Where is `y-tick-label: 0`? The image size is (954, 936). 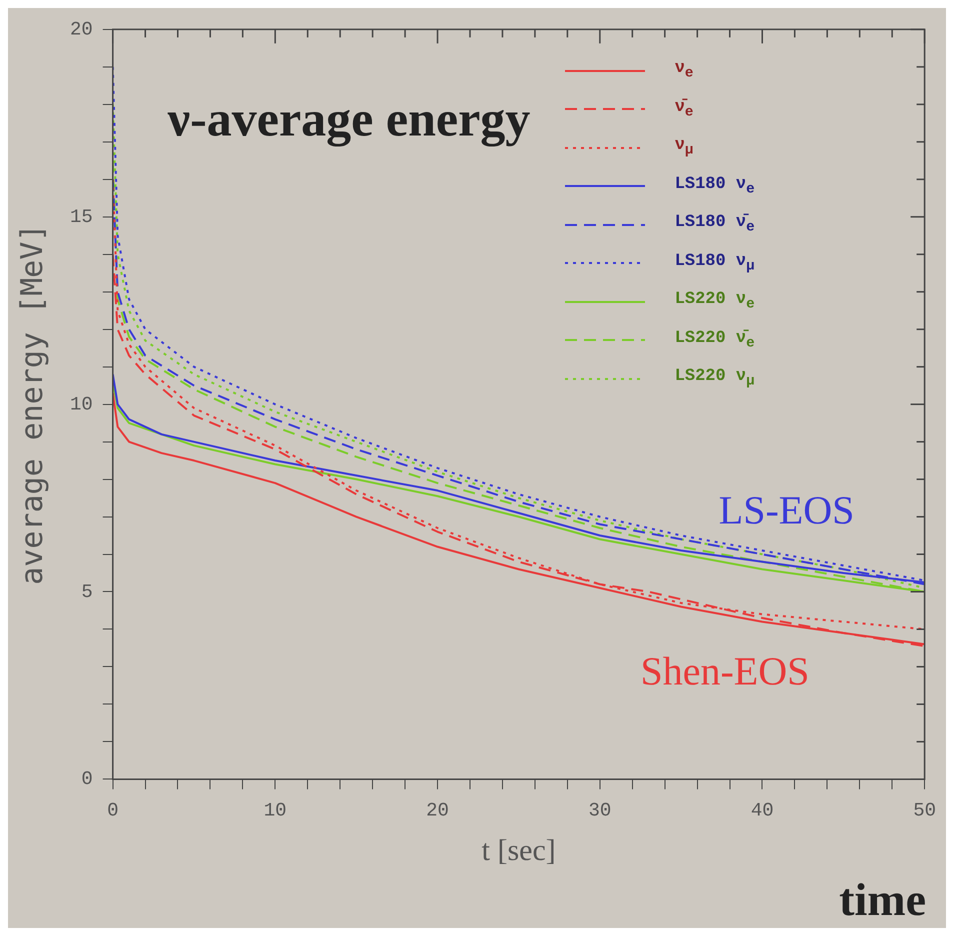 y-tick-label: 0 is located at coordinates (87, 779).